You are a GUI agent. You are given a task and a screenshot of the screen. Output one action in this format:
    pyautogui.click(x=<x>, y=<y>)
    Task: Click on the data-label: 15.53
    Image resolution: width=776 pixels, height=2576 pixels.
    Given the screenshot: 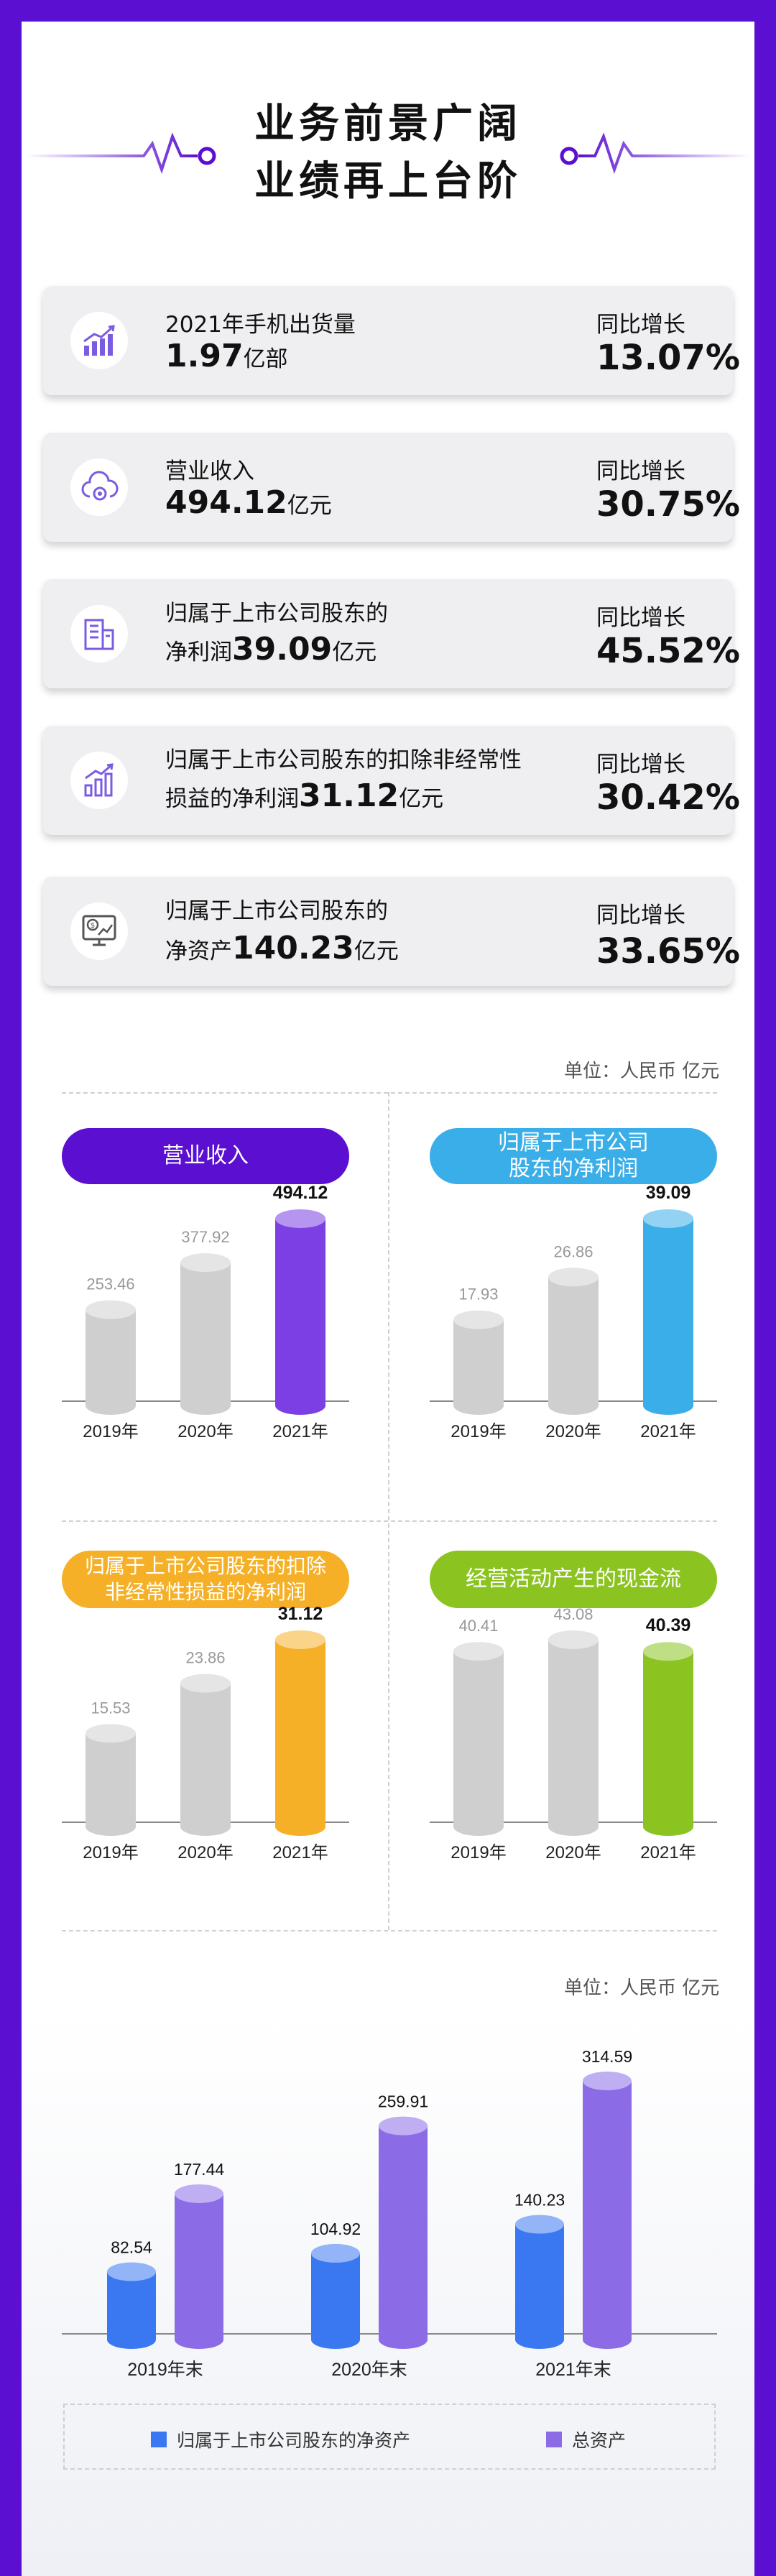 What is the action you would take?
    pyautogui.click(x=110, y=1708)
    